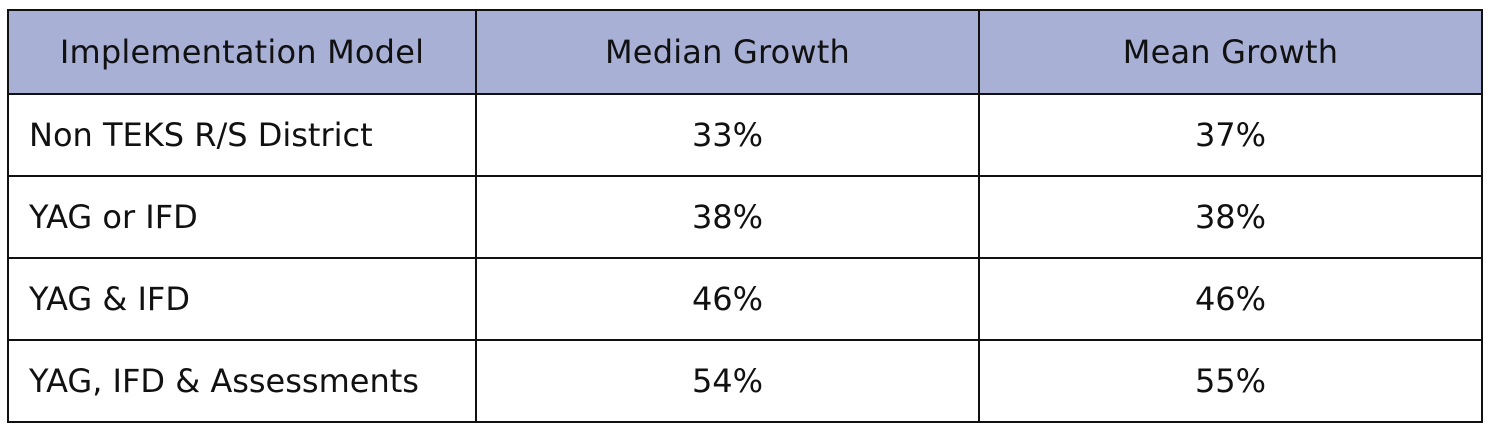 This screenshot has width=1490, height=430. I want to click on median-cell: 46%, so click(727, 299).